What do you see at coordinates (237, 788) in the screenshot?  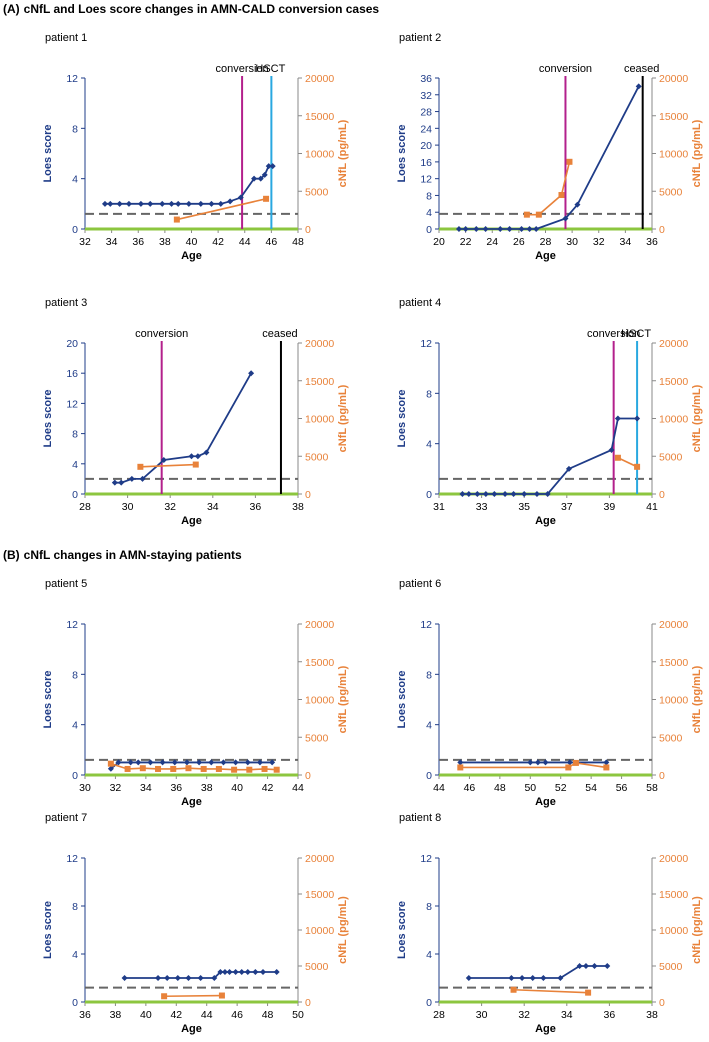 I see `x-tick-label: 40` at bounding box center [237, 788].